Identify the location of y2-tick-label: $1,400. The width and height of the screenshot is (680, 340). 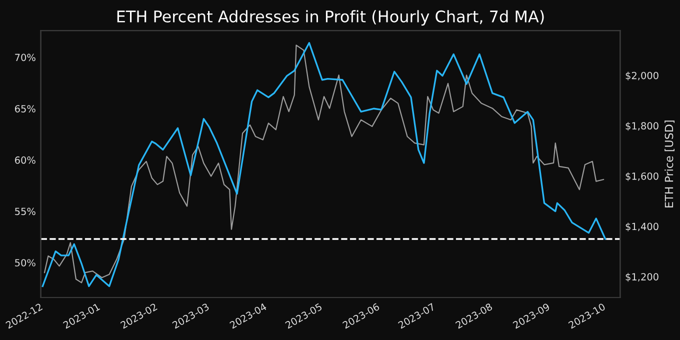
(642, 227).